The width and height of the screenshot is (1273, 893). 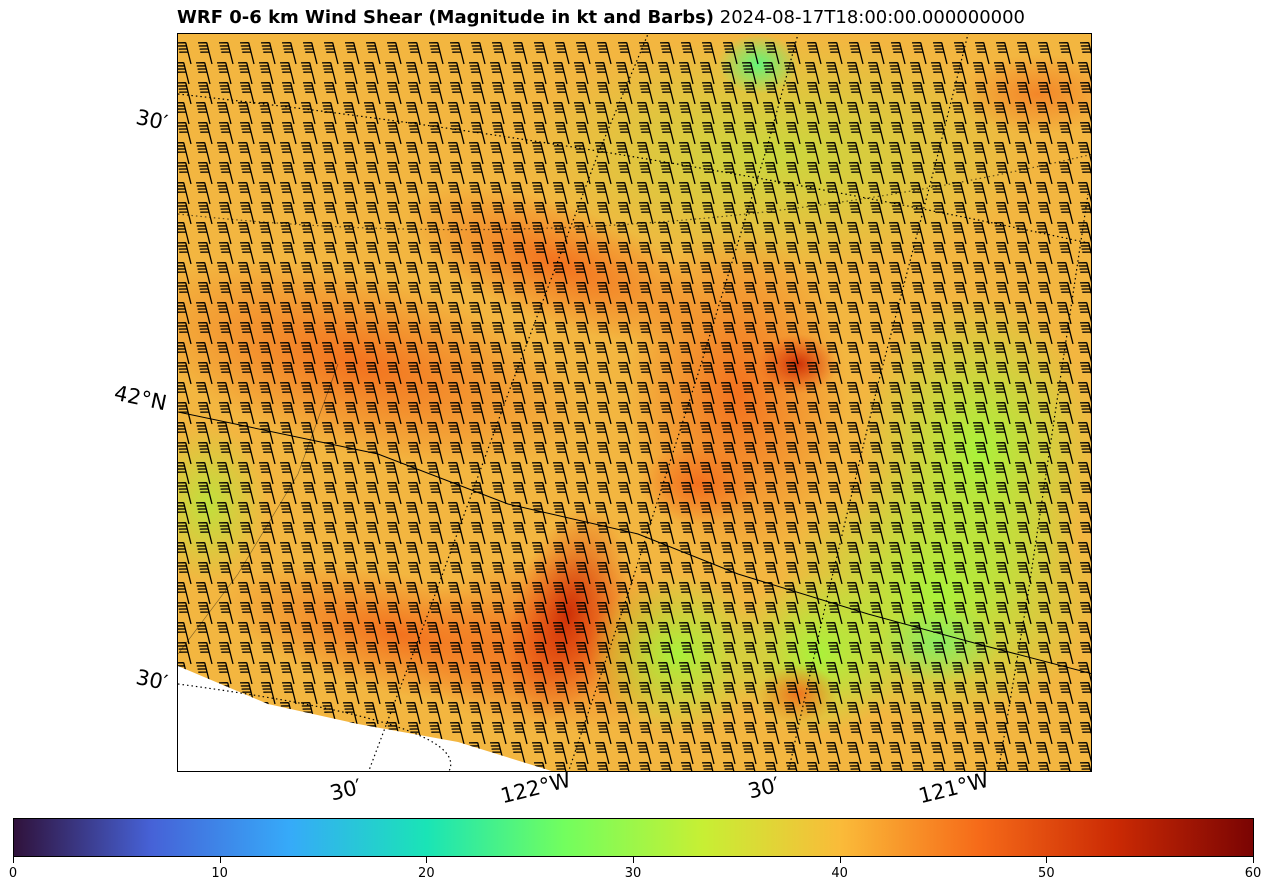 What do you see at coordinates (1253, 873) in the screenshot?
I see `colorbar-tick-label: 60` at bounding box center [1253, 873].